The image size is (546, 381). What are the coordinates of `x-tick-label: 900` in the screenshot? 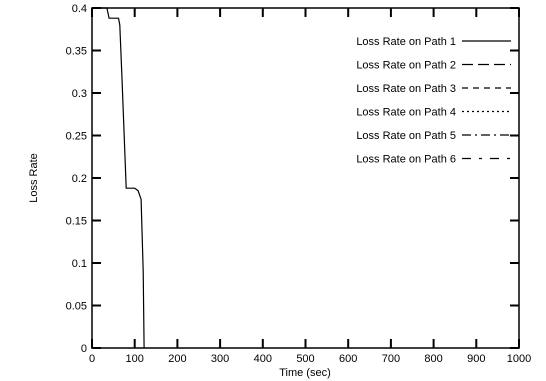 It's located at (476, 359).